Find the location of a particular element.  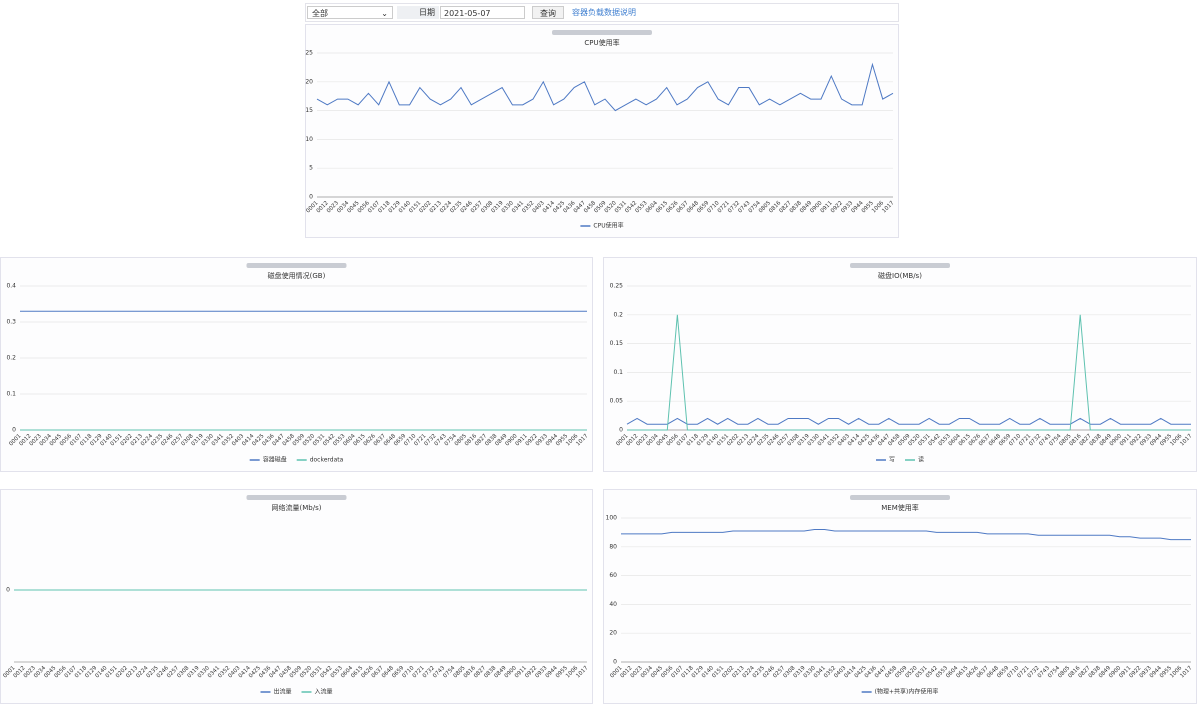

legend-label: 出流量 is located at coordinates (282, 692).